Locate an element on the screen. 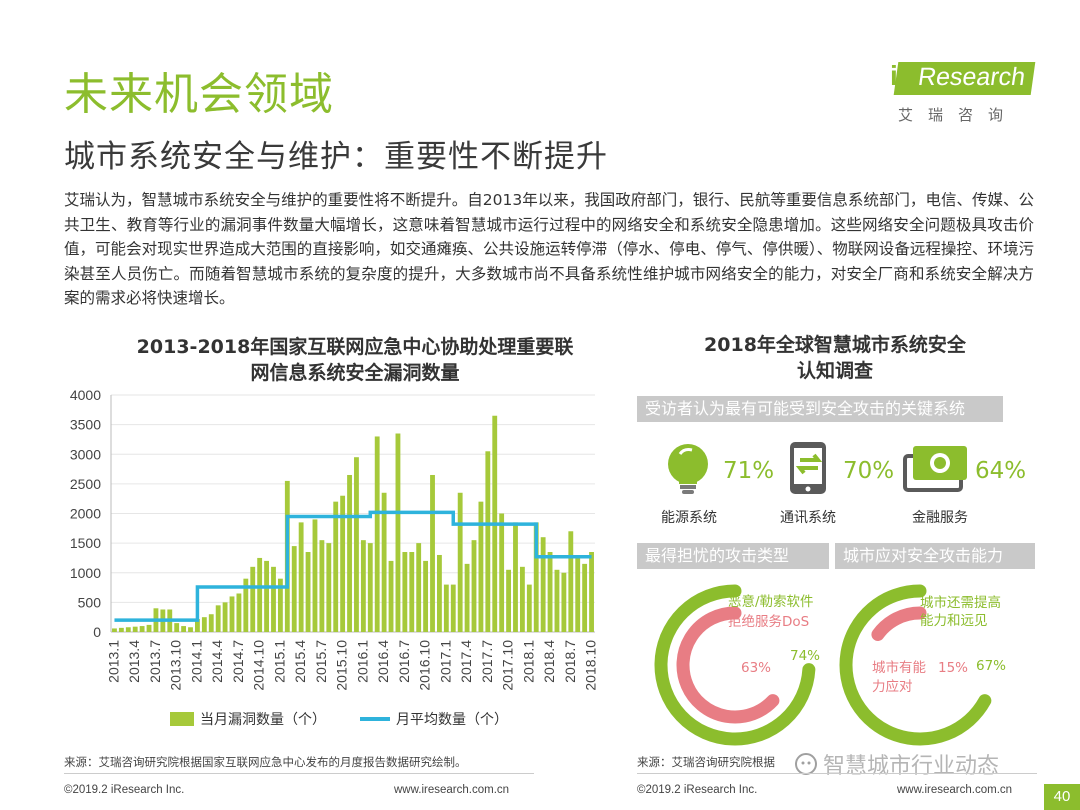  page-number: 40 is located at coordinates (1062, 797).